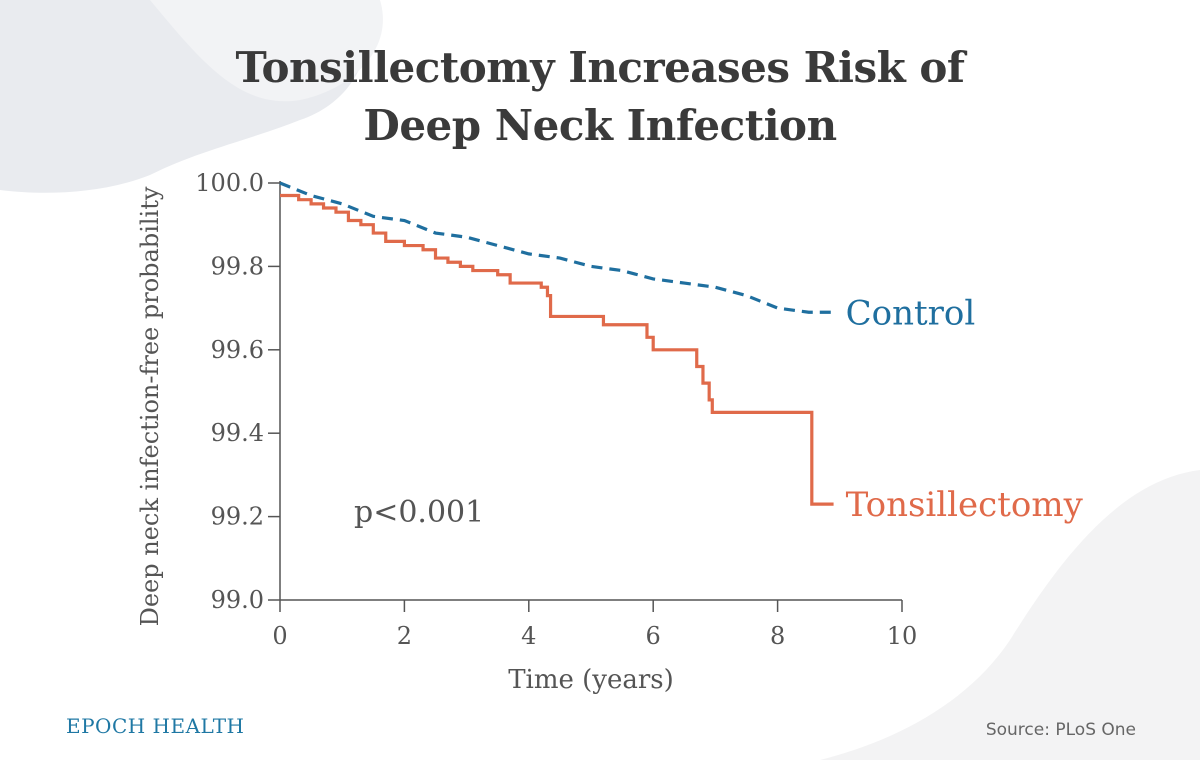  What do you see at coordinates (777, 636) in the screenshot?
I see `x-tick-label: 8` at bounding box center [777, 636].